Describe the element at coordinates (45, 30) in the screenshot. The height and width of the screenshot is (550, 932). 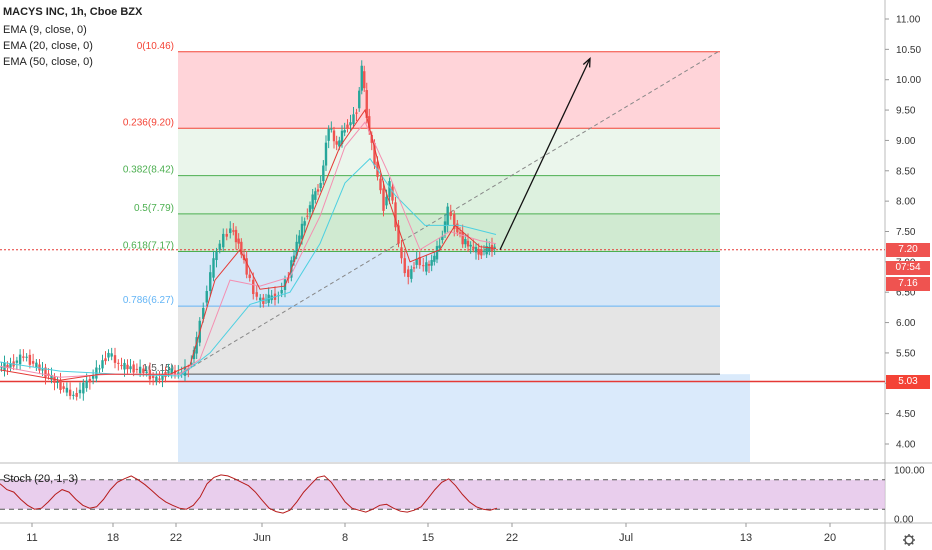
I see `indicator-ema9-label: EMA (9, close, 0)` at that location.